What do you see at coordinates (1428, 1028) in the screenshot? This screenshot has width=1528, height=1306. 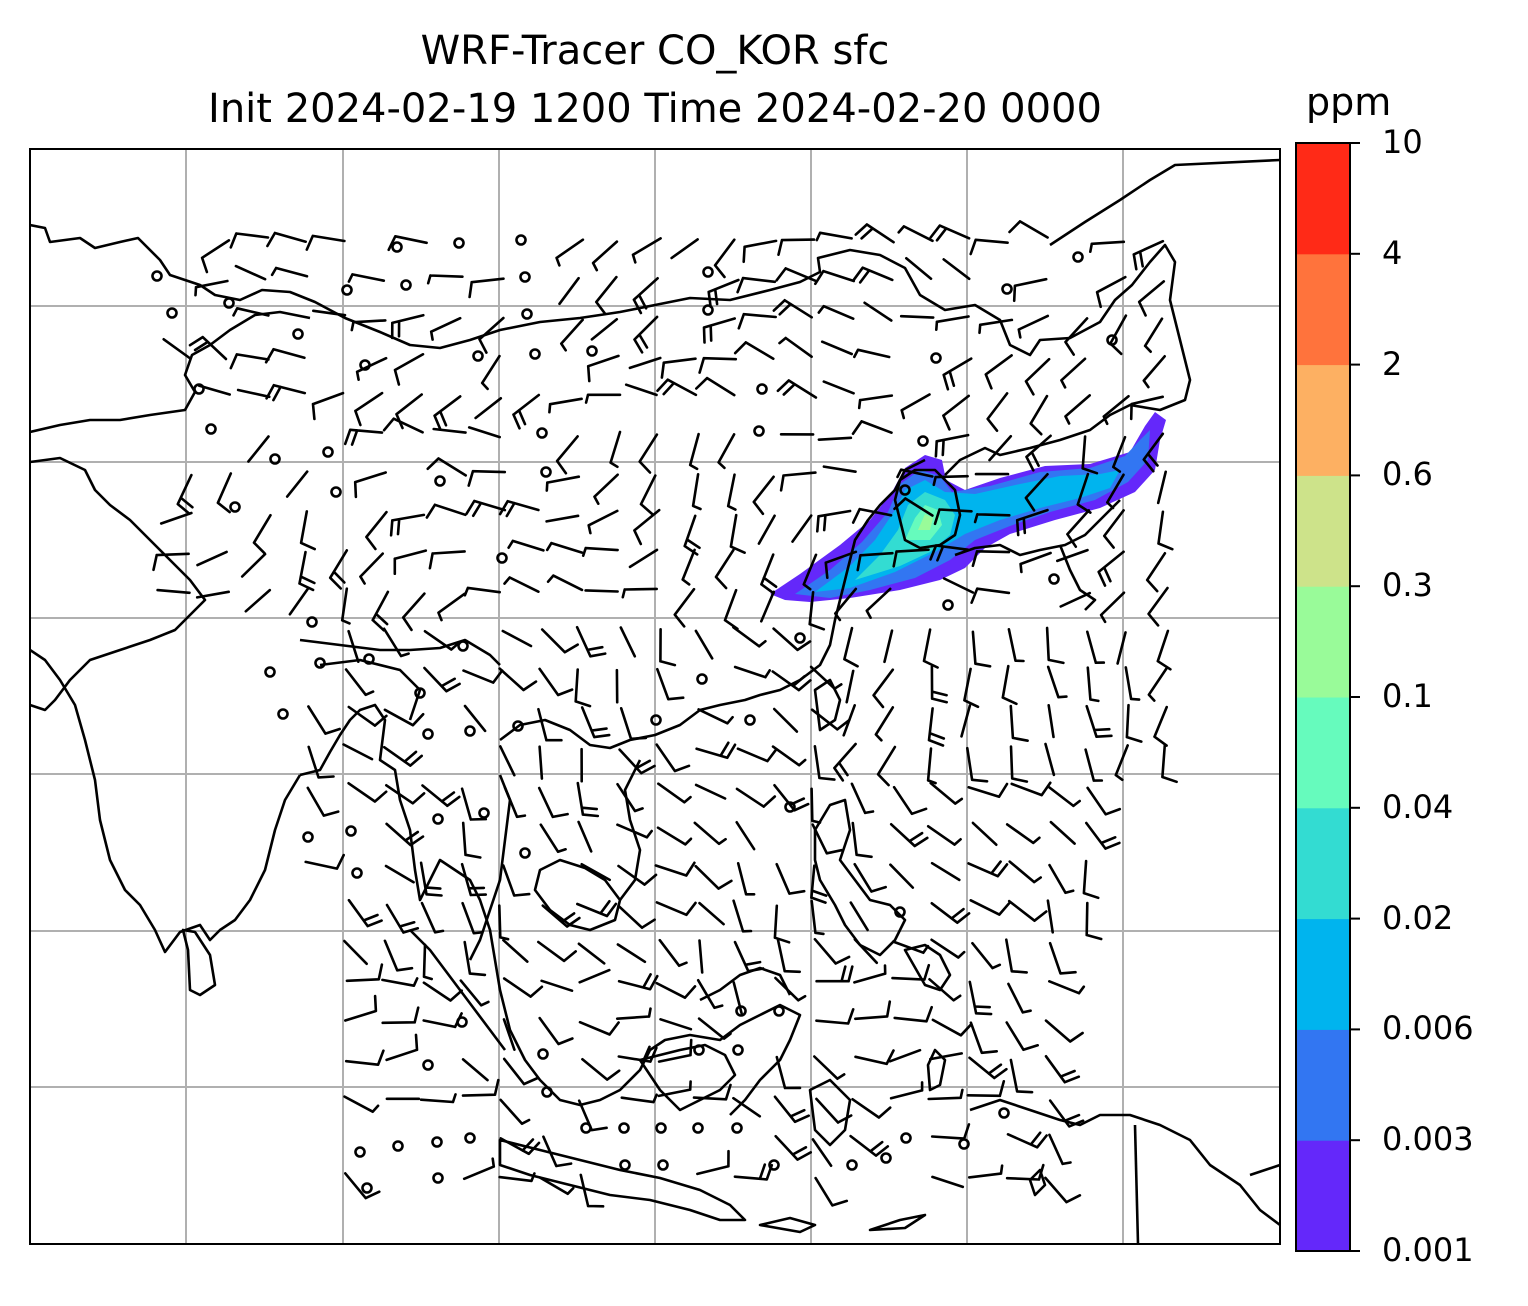 I see `colorbar-tick-label: 0.006` at bounding box center [1428, 1028].